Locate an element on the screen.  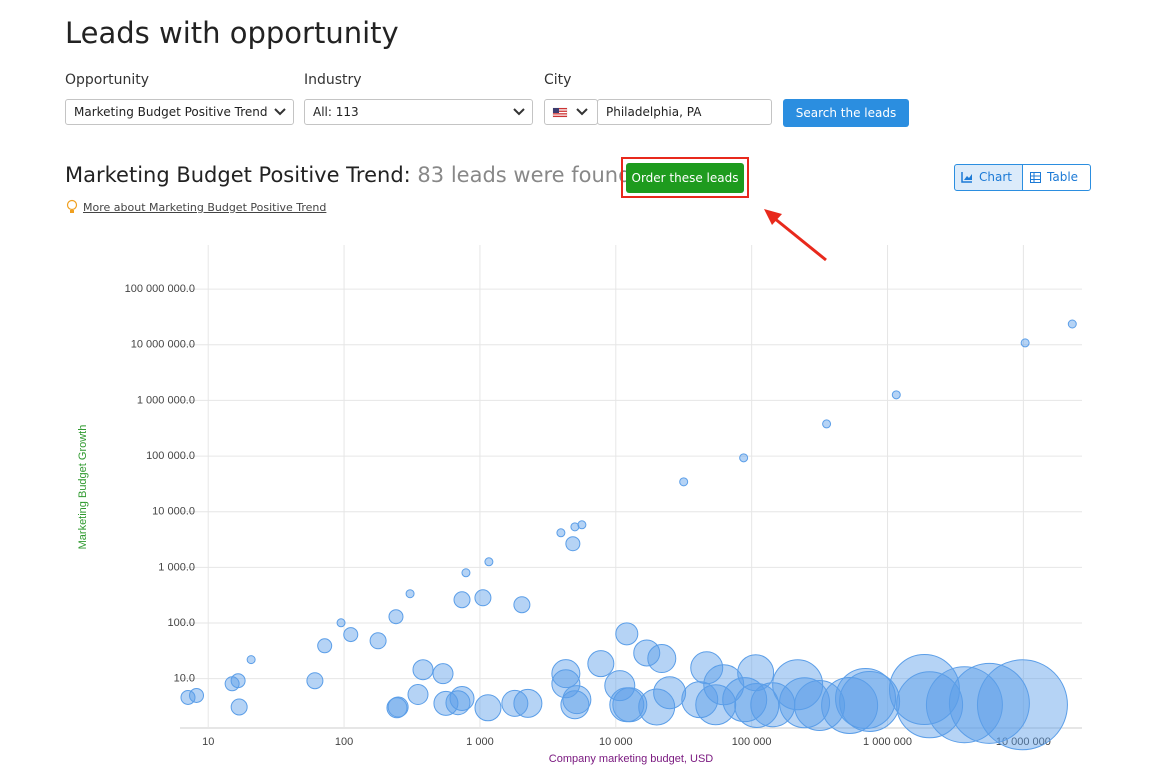
highlight-box is located at coordinates (685, 177).